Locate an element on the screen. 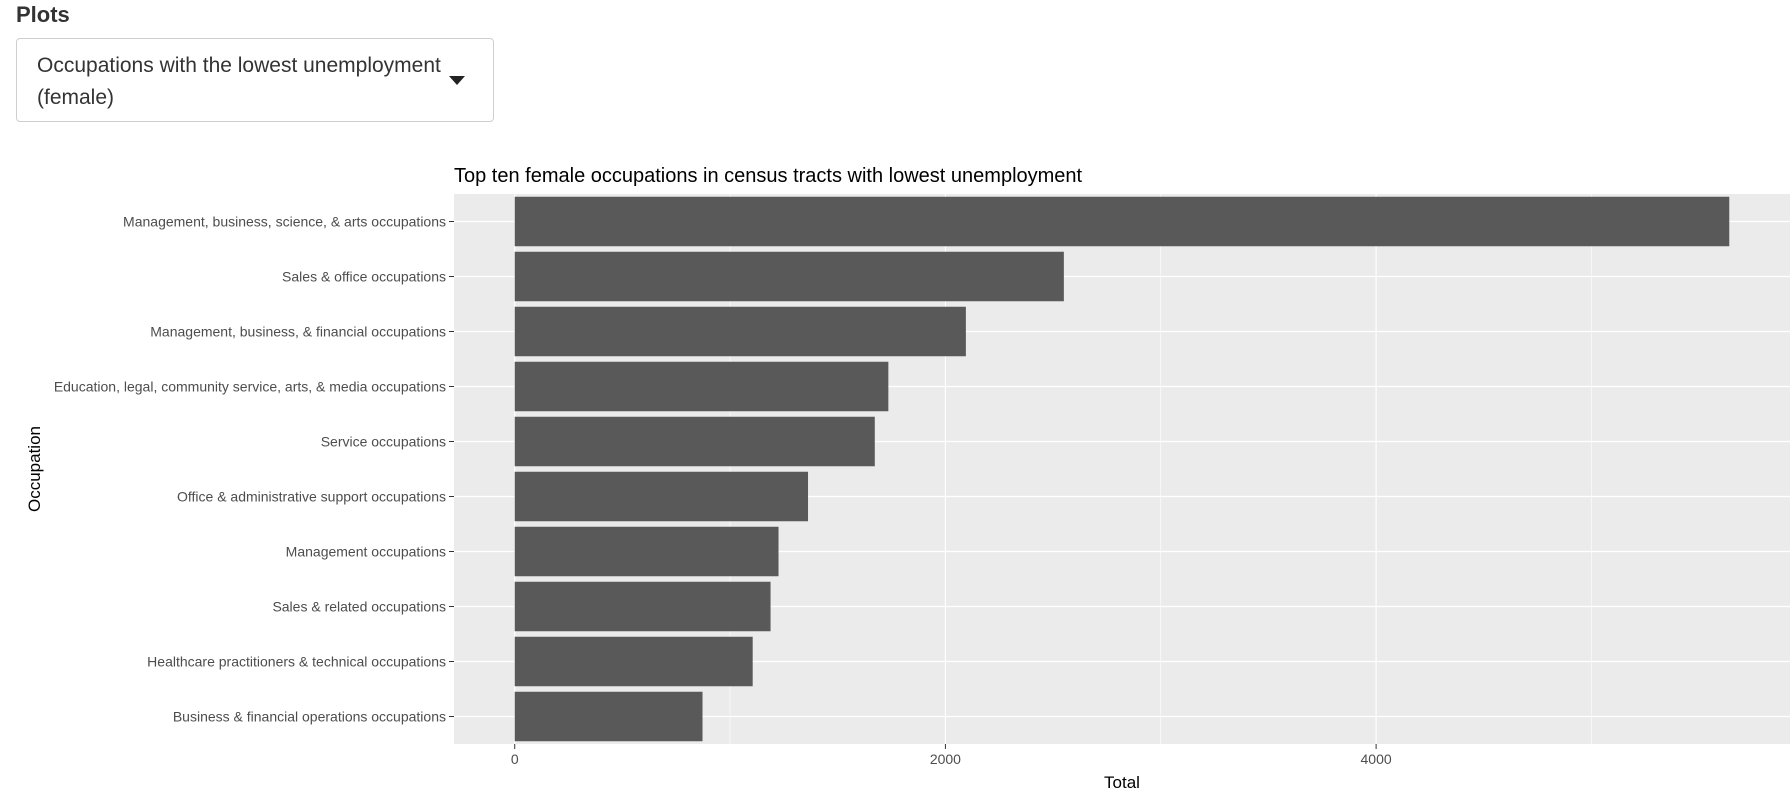 Image resolution: width=1792 pixels, height=808 pixels. x-tick-label: 2000 is located at coordinates (945, 759).